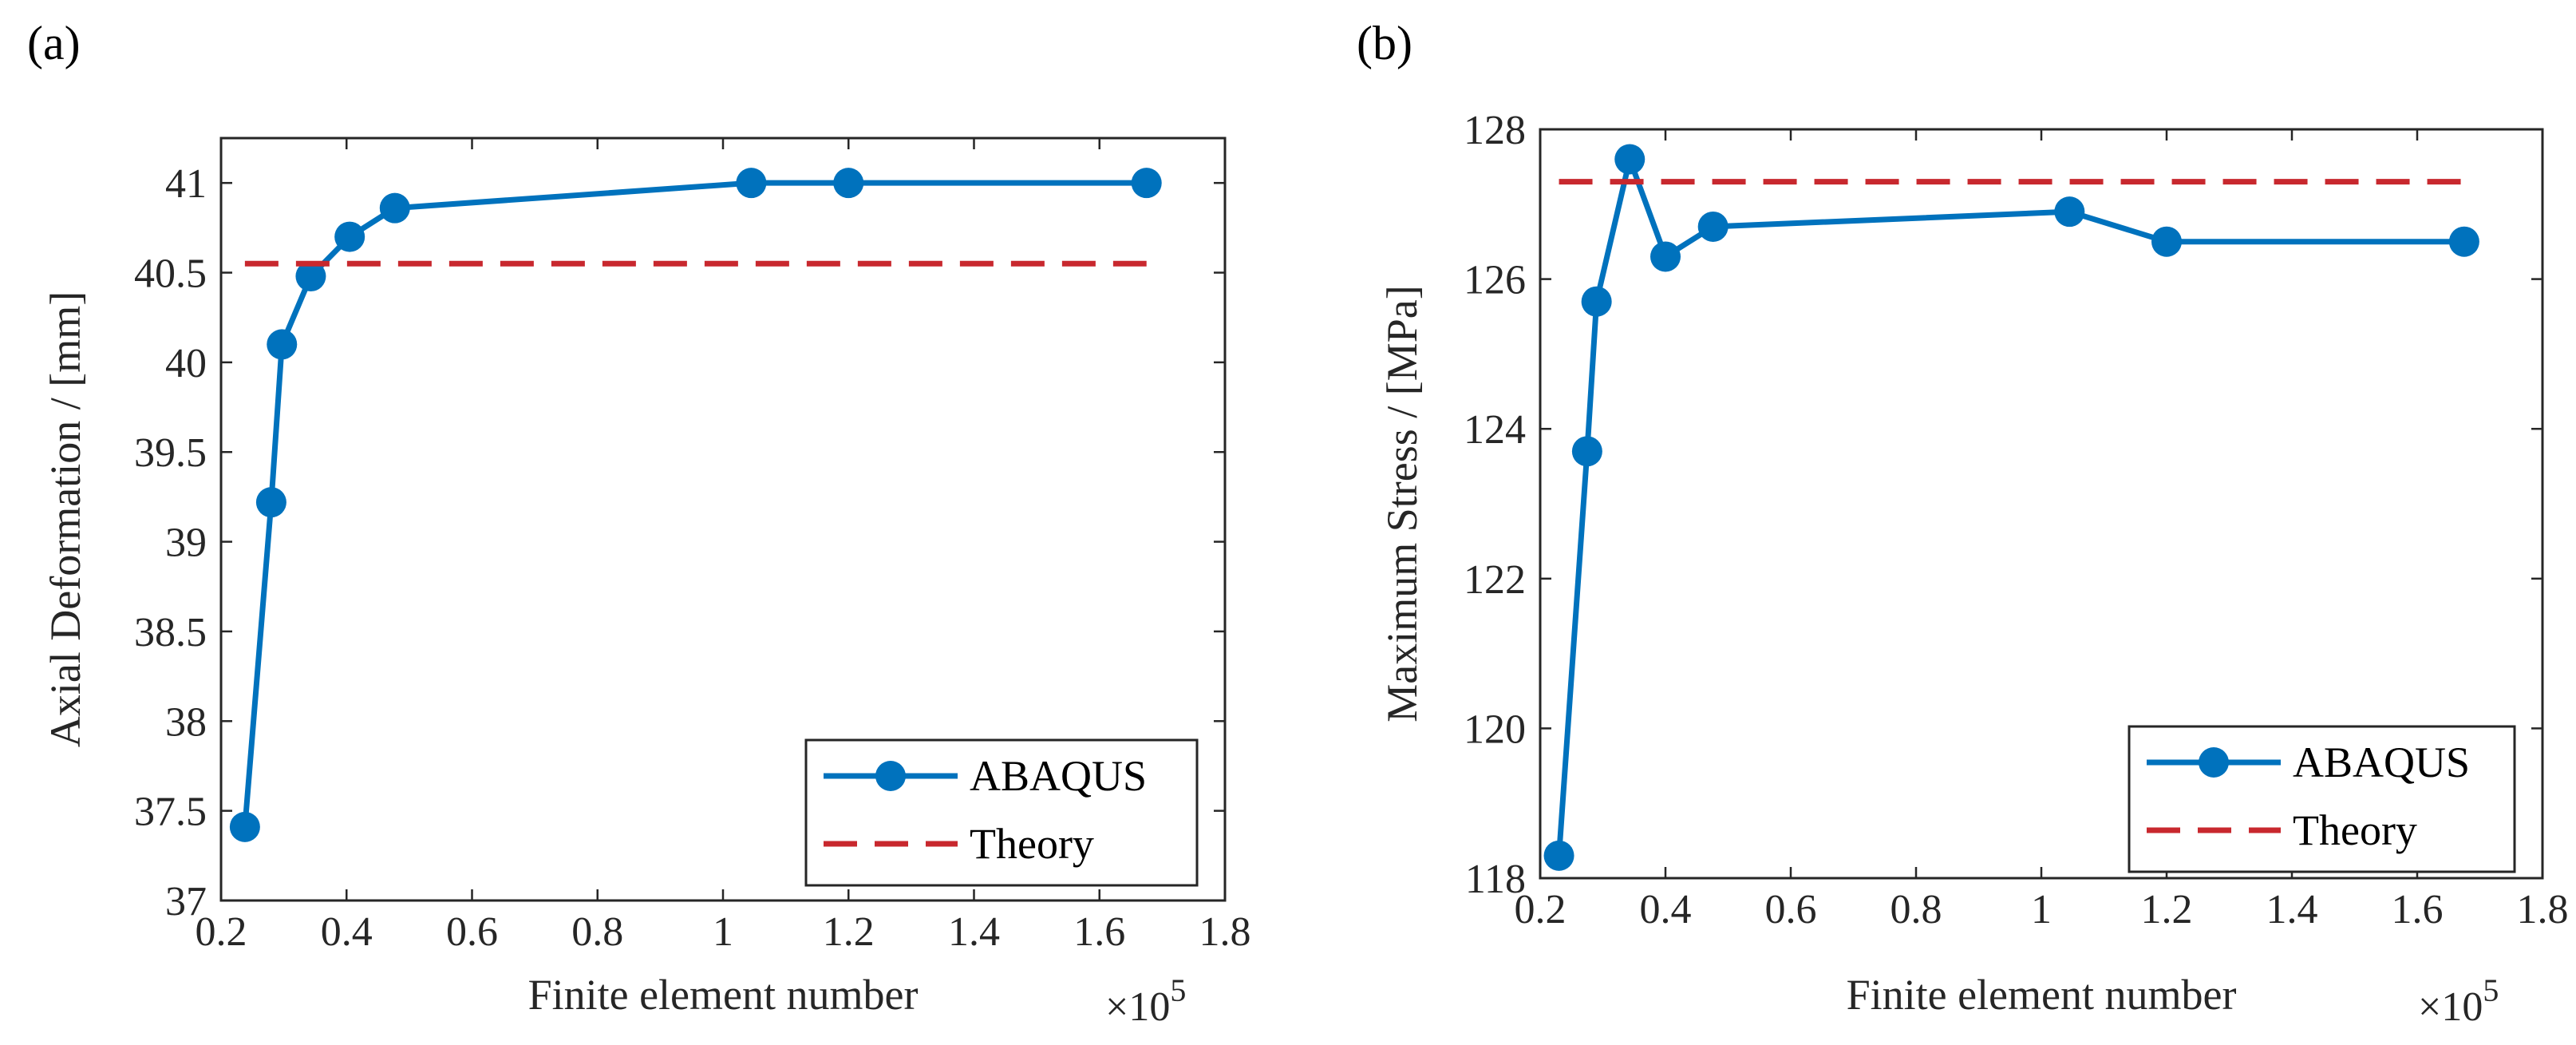  I want to click on y-tick-label: 118, so click(1495, 879).